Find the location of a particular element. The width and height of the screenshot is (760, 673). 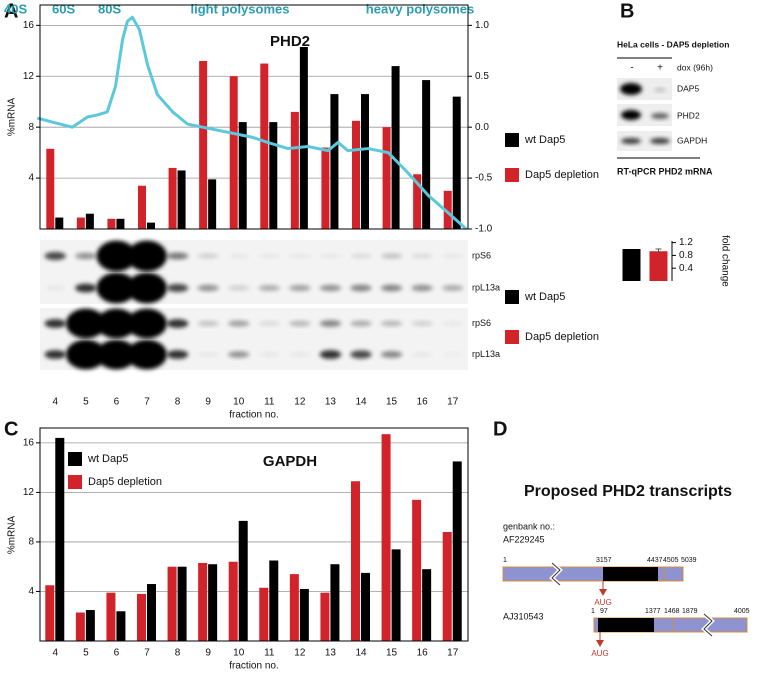

y-tick-label: 8 is located at coordinates (31, 127).